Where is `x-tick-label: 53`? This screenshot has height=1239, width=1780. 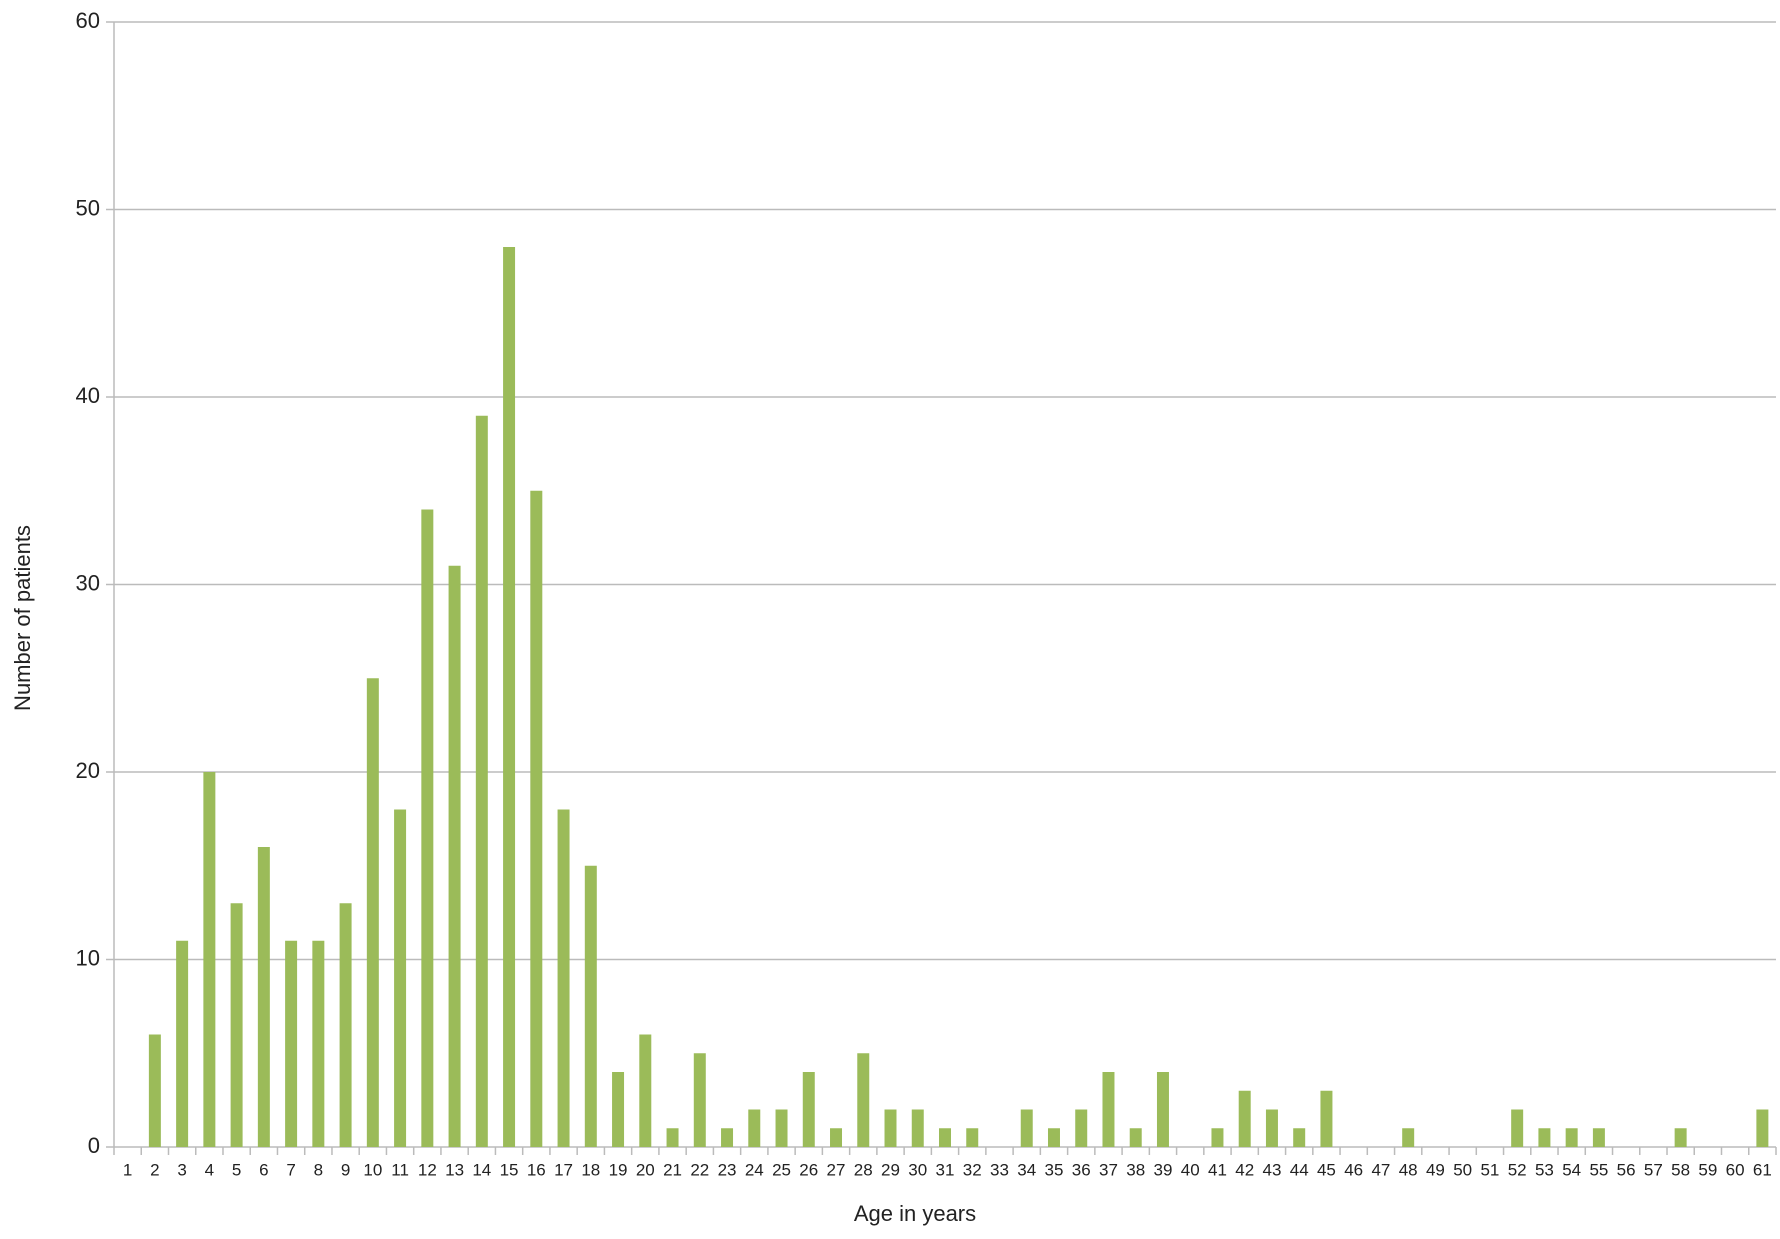
x-tick-label: 53 is located at coordinates (1544, 1169).